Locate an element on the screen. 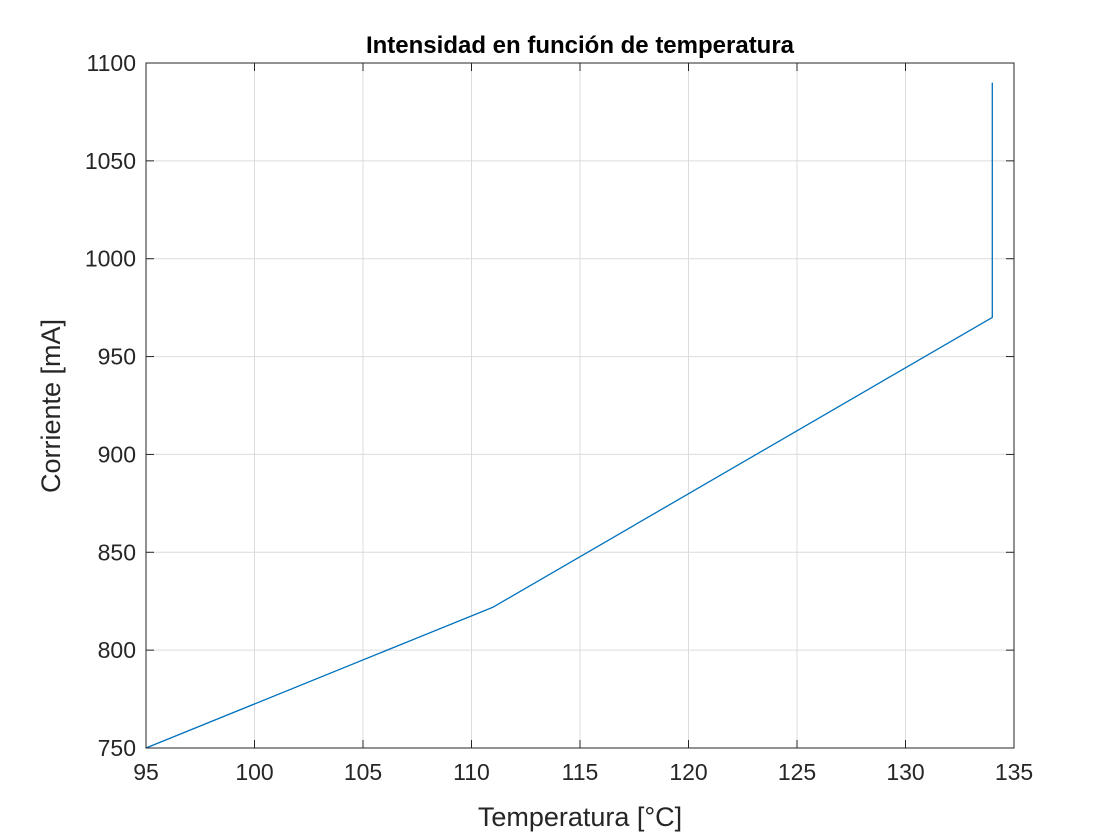  y-tick-label: 1050 is located at coordinates (110, 161).